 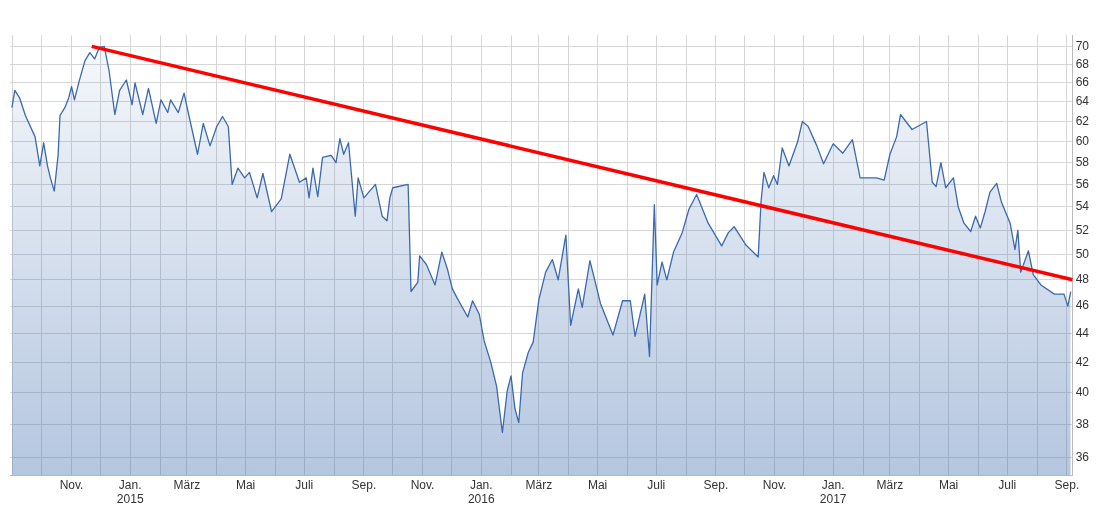 What do you see at coordinates (130, 492) in the screenshot?
I see `x-tick-label: Jan. 2015` at bounding box center [130, 492].